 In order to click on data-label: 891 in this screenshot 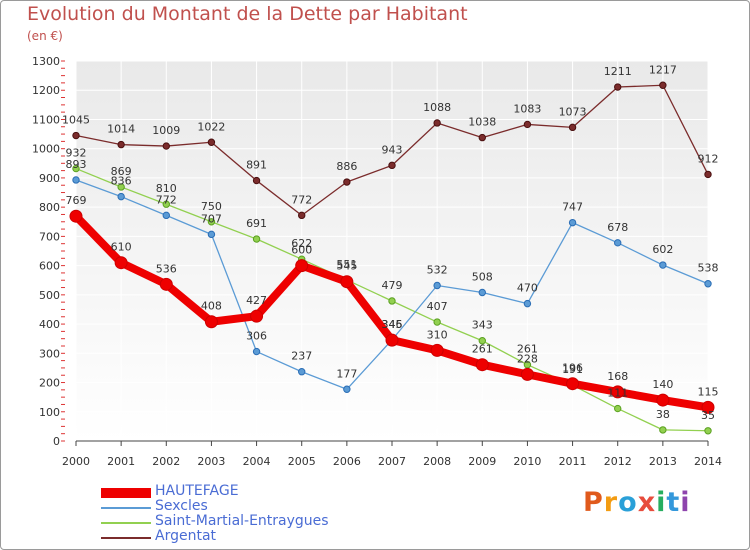, I will do `click(256, 165)`.